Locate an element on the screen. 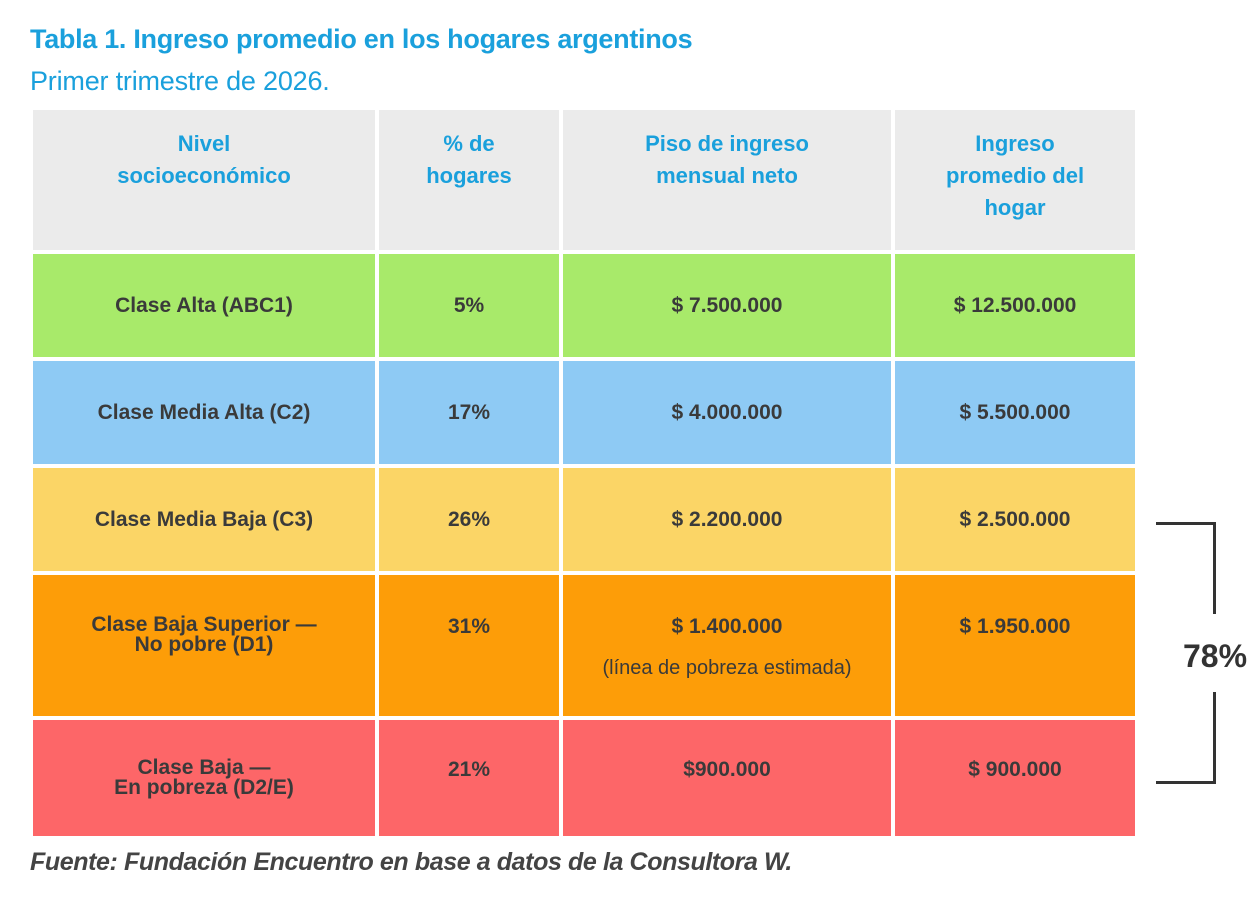 This screenshot has width=1250, height=897. cell-nivel: Clase Alta (ABC1) is located at coordinates (204, 305).